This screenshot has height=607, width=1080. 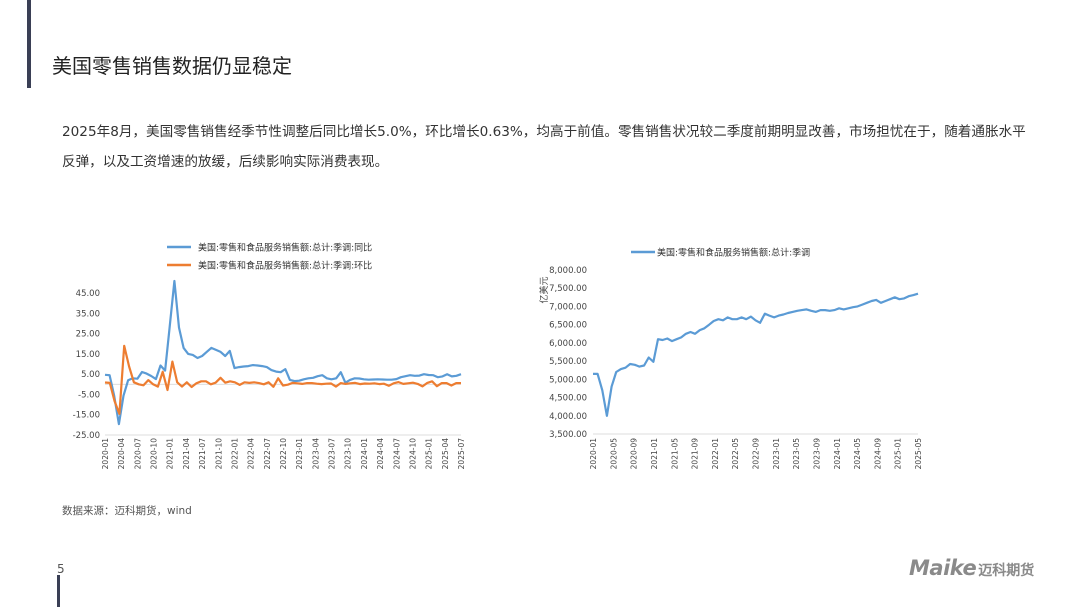 I want to click on x-tick-label: 2023-09, so click(x=816, y=454).